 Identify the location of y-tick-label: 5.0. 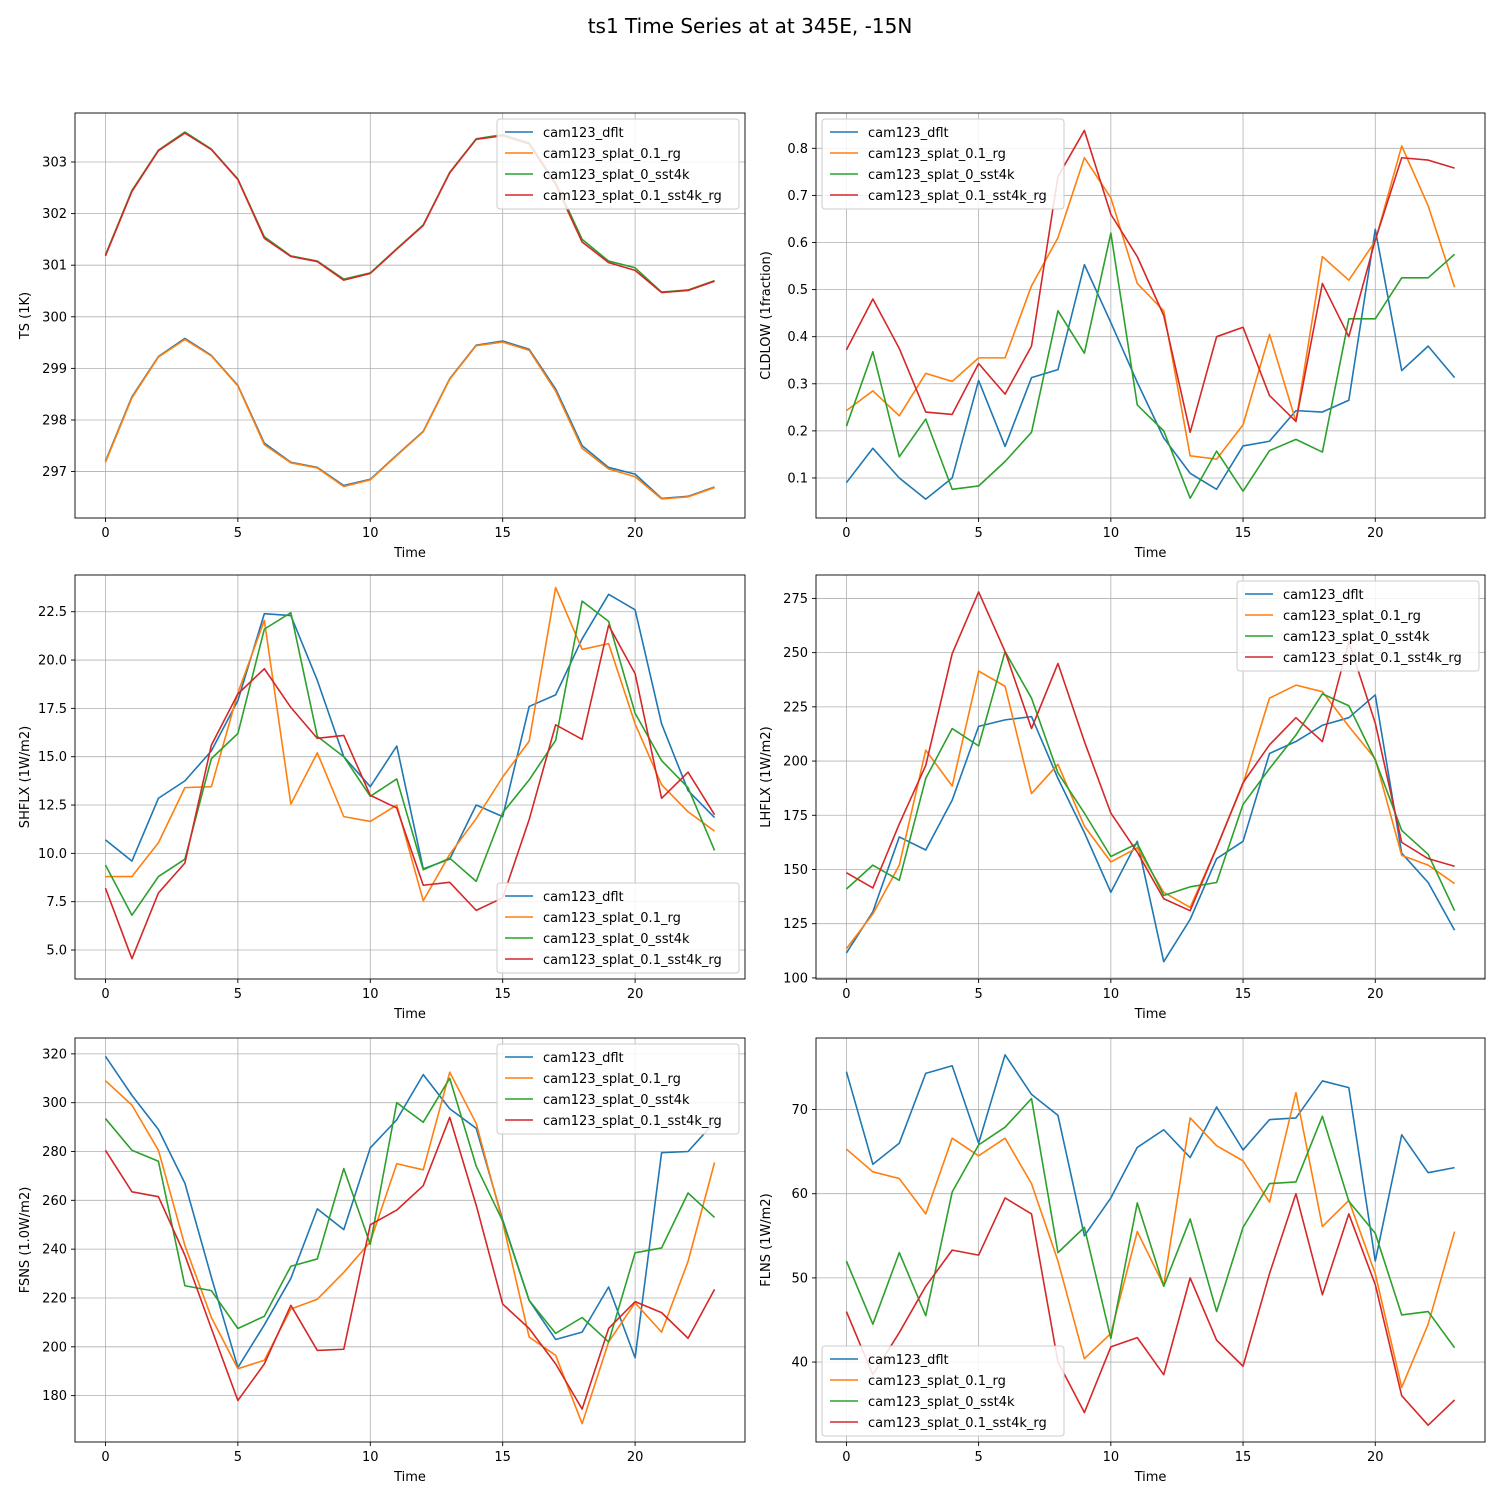
(56, 951).